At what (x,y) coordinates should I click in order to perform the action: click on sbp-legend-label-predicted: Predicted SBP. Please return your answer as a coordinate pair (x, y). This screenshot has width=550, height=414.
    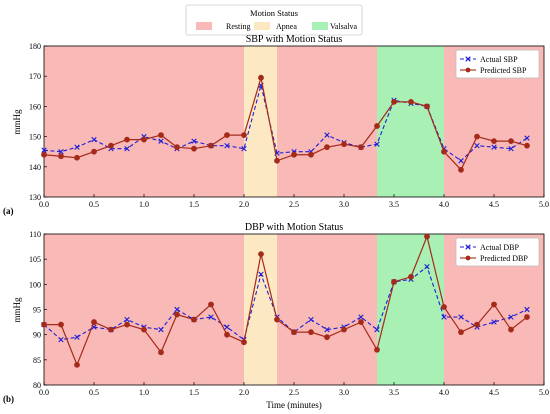
    Looking at the image, I should click on (503, 70).